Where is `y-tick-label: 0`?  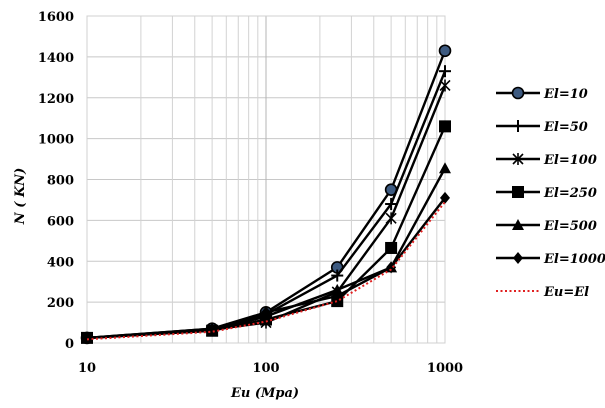
y-tick-label: 0 is located at coordinates (69, 344).